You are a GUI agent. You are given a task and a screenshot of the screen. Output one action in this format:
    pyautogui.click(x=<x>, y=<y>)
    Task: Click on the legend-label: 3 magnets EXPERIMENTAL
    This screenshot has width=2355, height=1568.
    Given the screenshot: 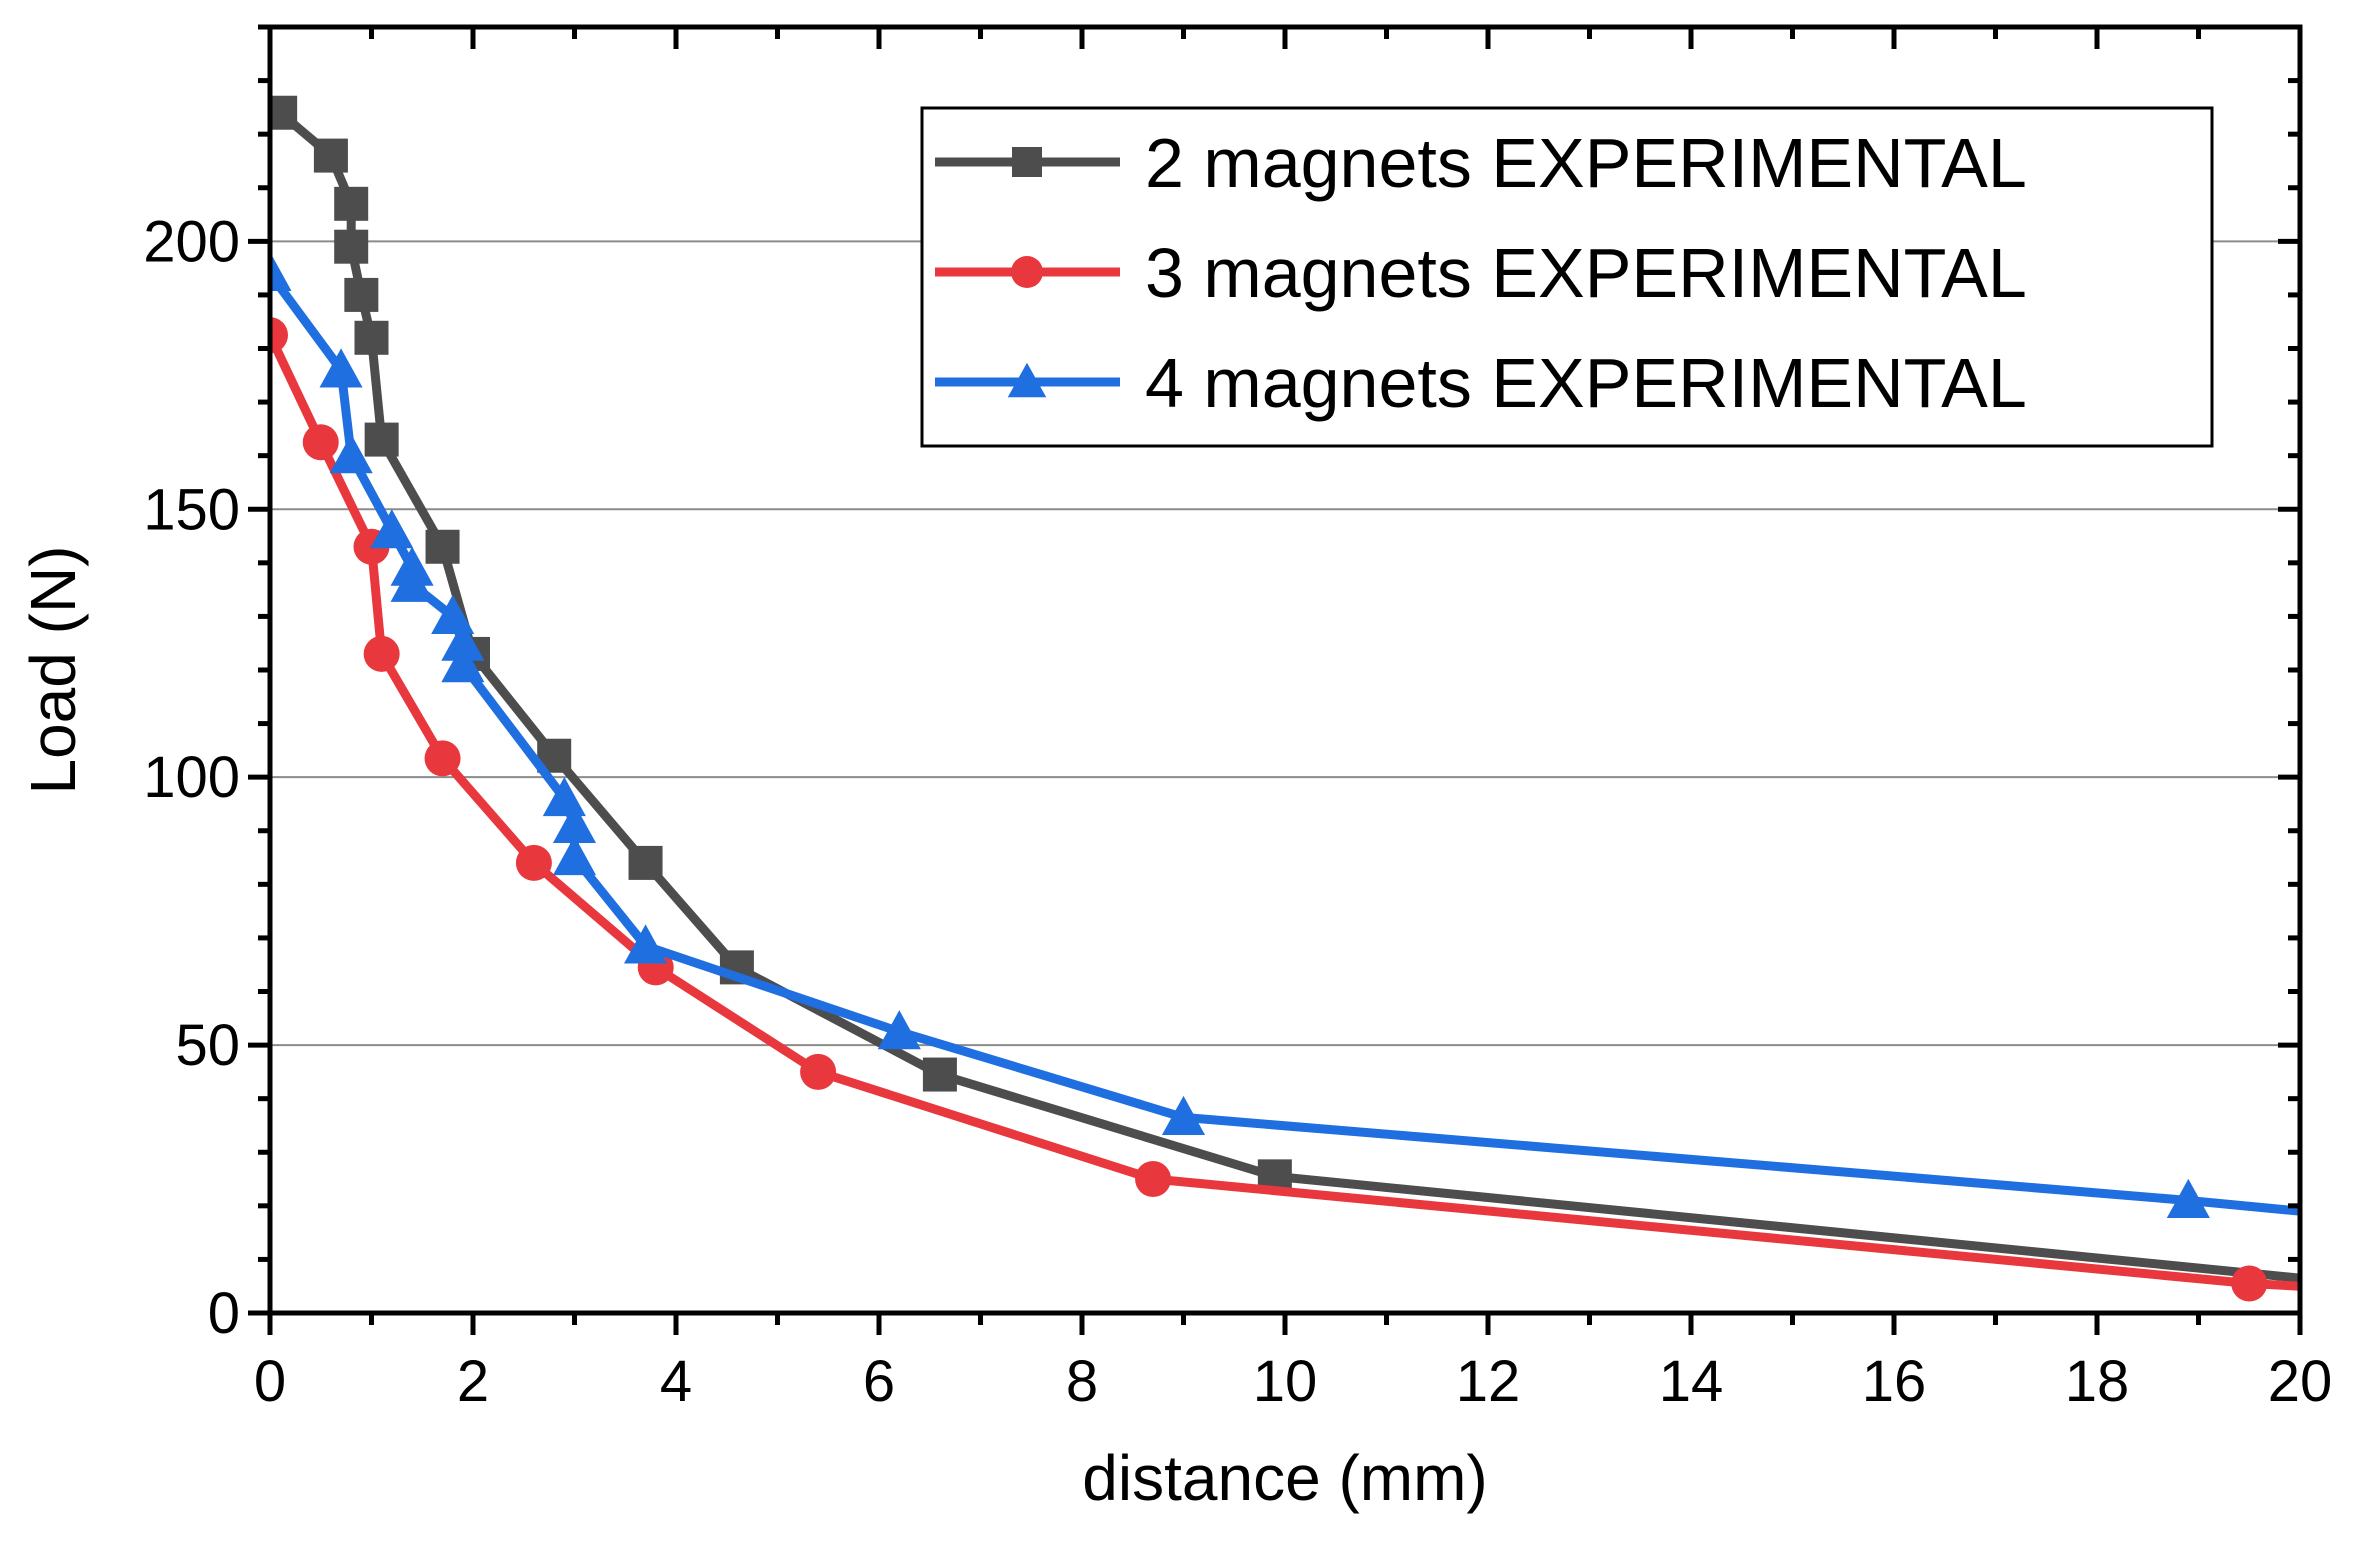 What is the action you would take?
    pyautogui.click(x=1586, y=273)
    